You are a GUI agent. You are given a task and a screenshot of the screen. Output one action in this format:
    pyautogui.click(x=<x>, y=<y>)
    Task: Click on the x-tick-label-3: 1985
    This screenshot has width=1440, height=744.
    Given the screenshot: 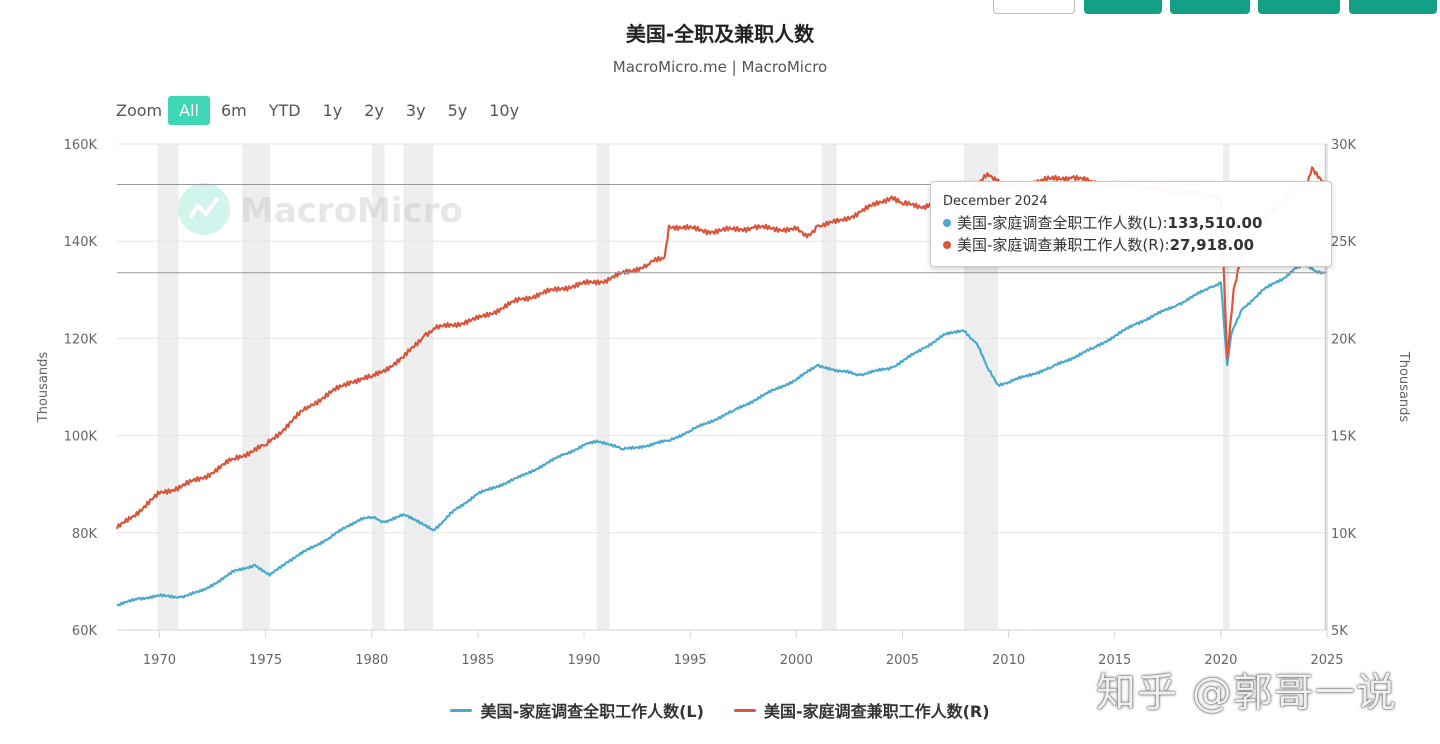 What is the action you would take?
    pyautogui.click(x=477, y=660)
    